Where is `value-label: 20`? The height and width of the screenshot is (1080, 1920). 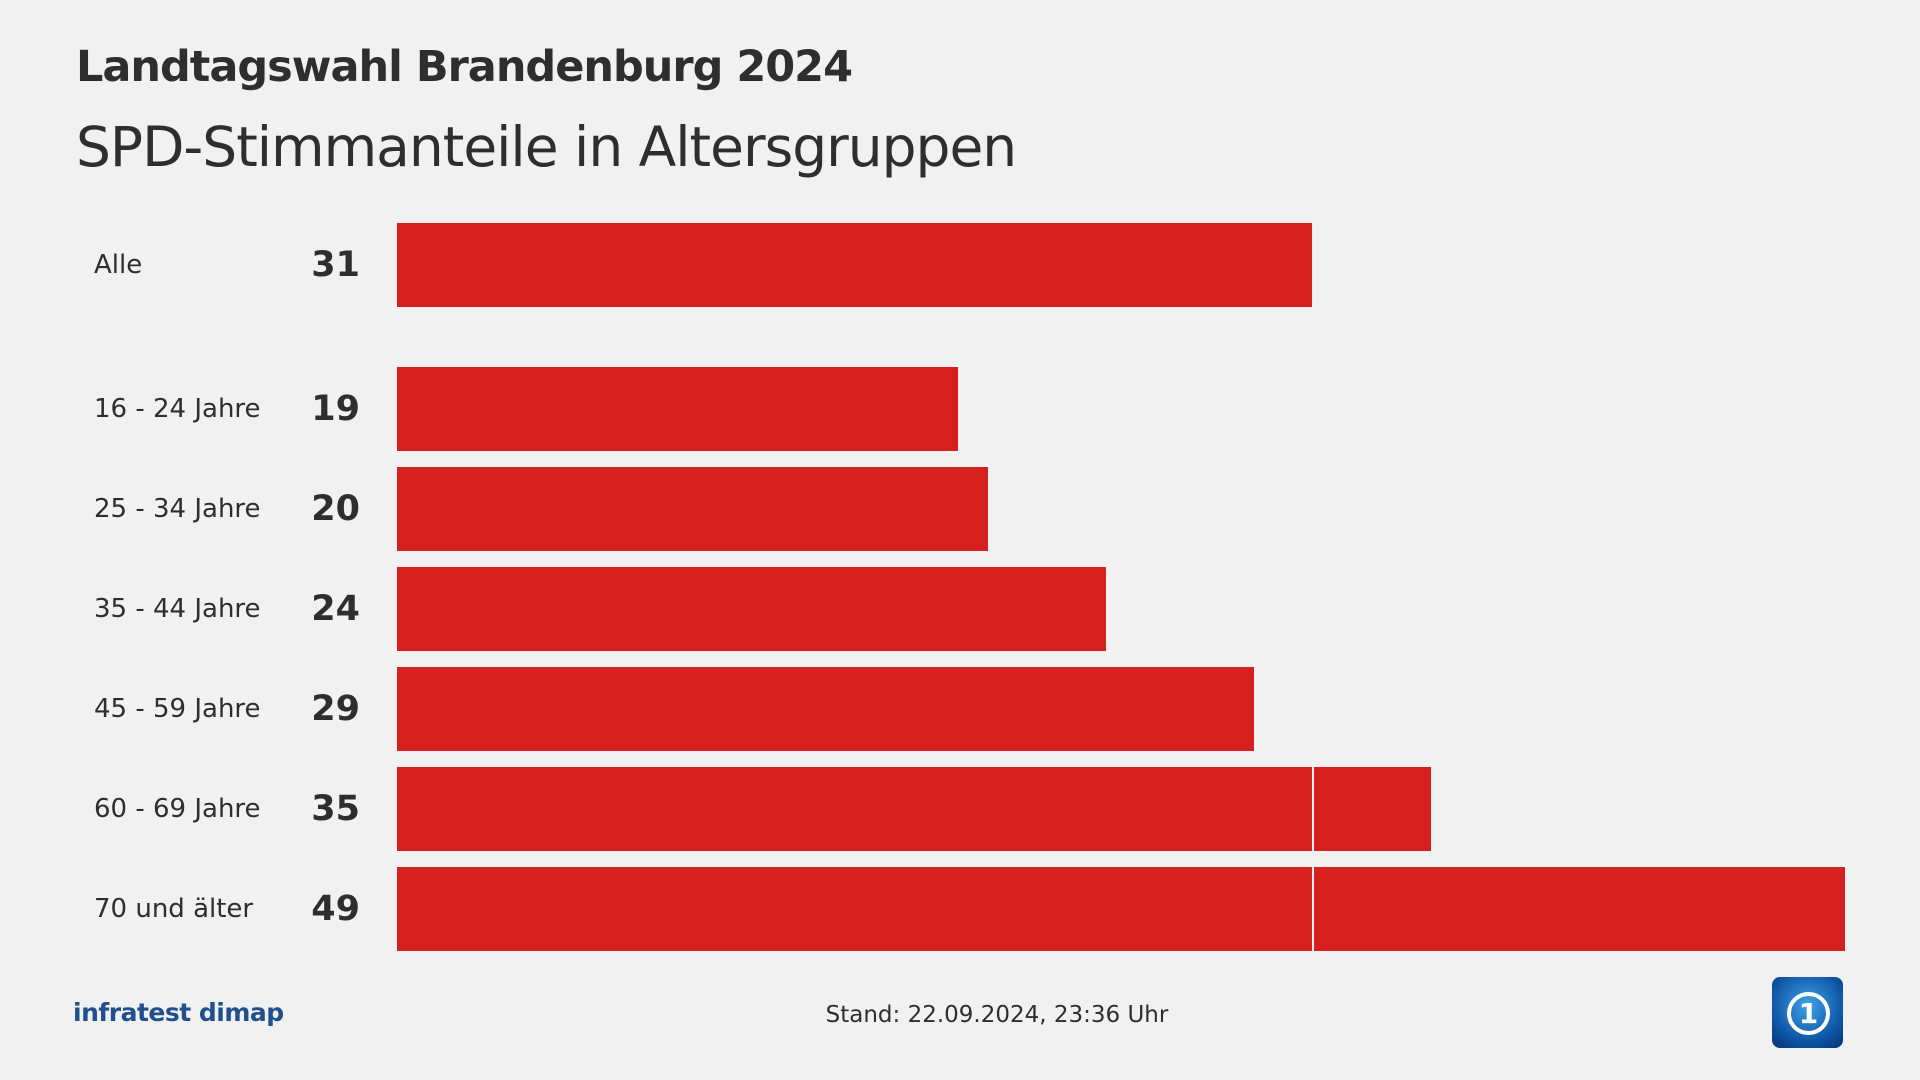
value-label: 20 is located at coordinates (335, 509).